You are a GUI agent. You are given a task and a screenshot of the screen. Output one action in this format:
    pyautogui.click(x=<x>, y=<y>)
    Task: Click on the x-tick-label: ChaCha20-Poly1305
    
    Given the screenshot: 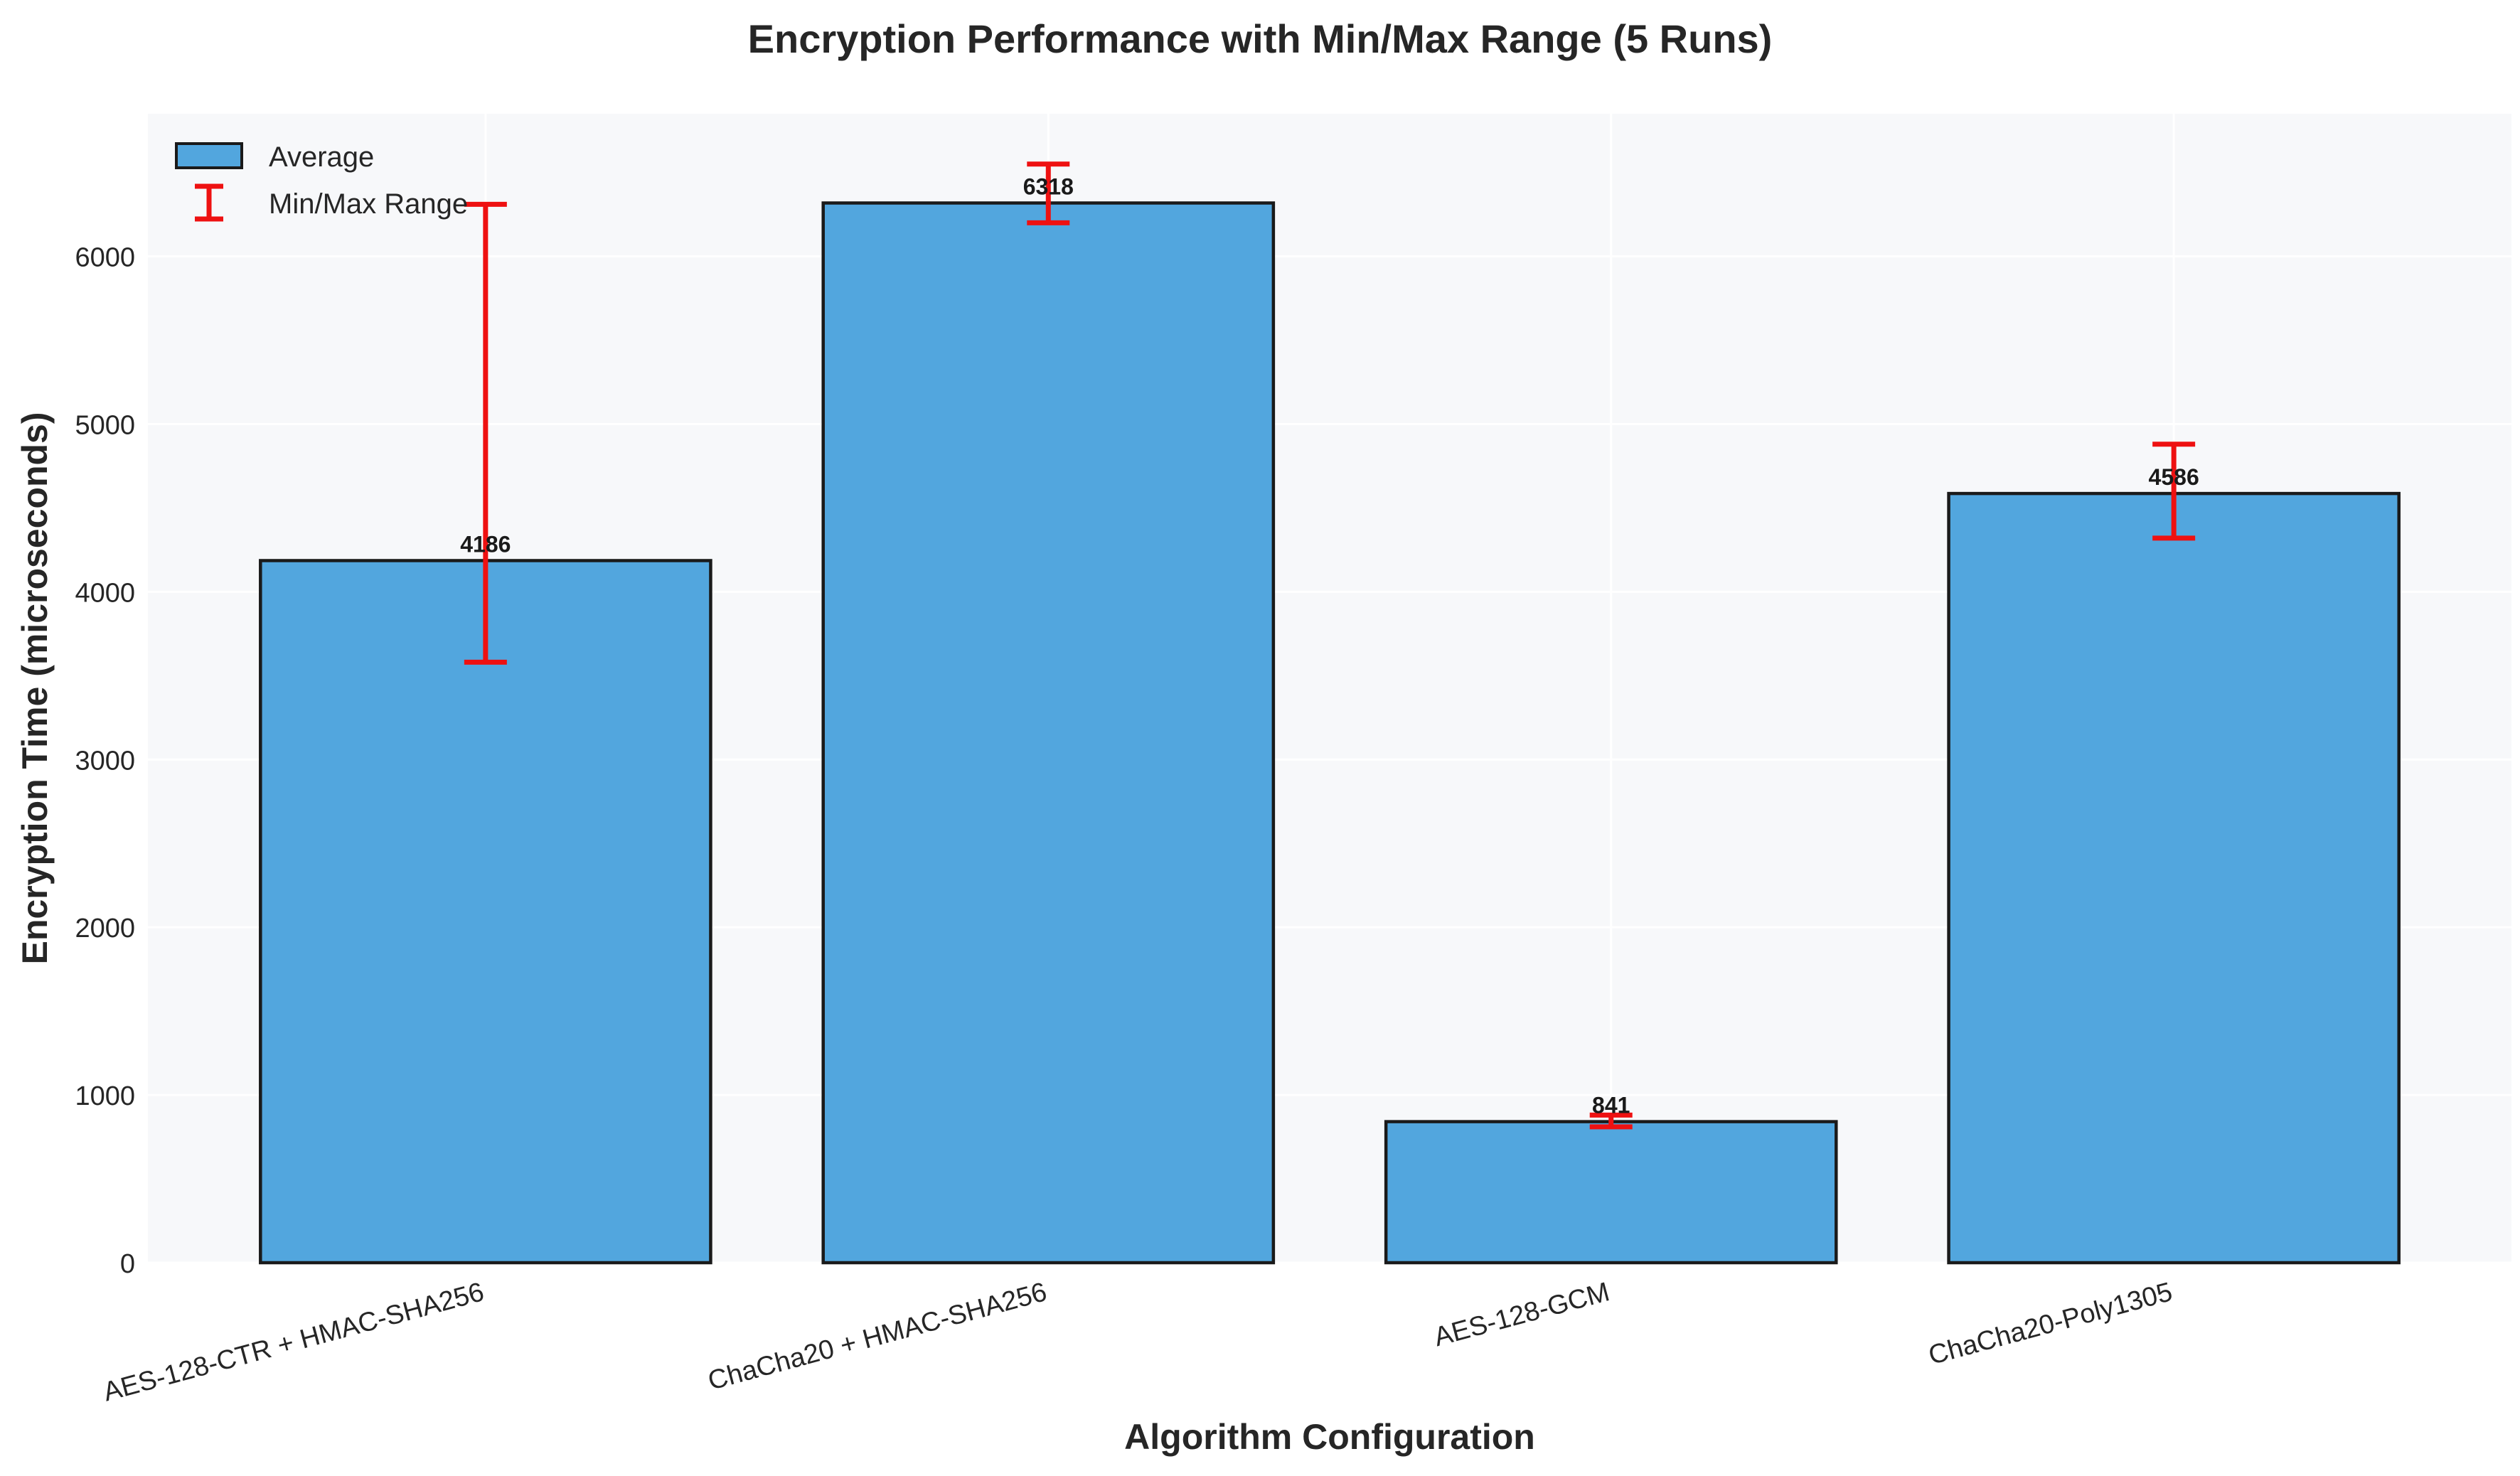 What is the action you would take?
    pyautogui.click(x=2051, y=1324)
    